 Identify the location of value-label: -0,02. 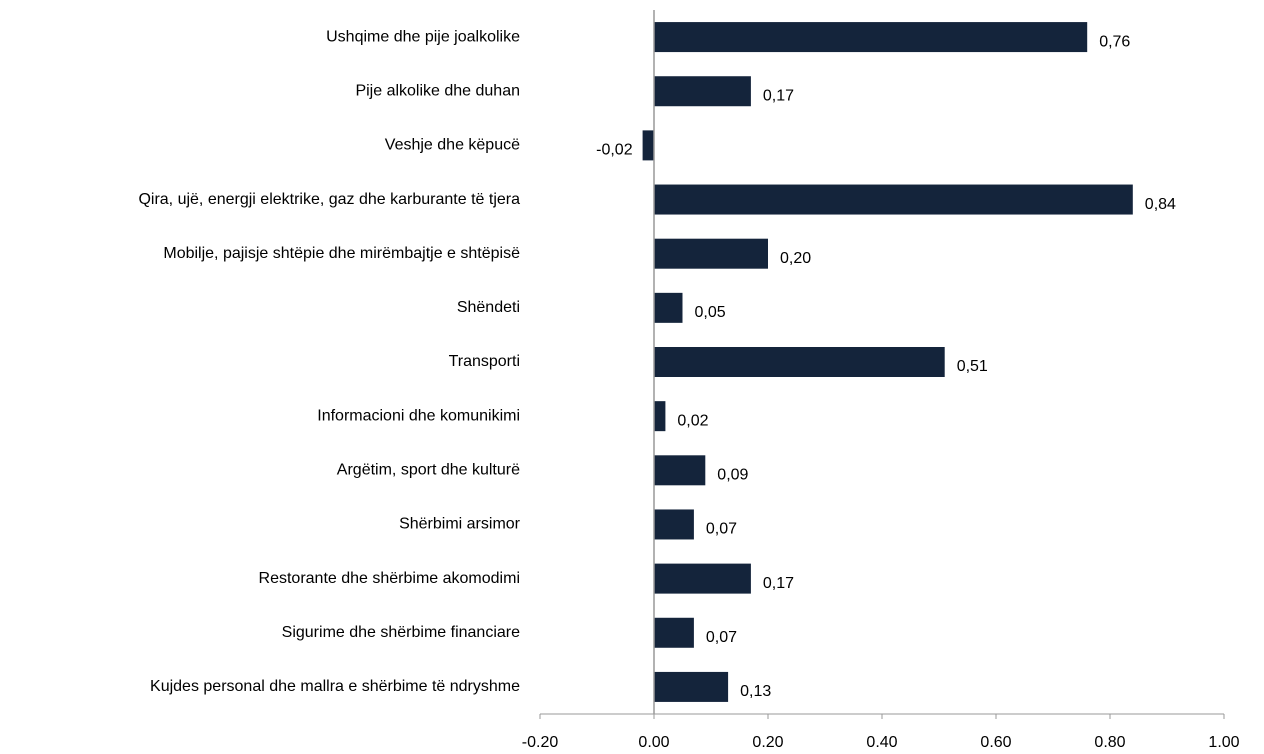
(614, 150).